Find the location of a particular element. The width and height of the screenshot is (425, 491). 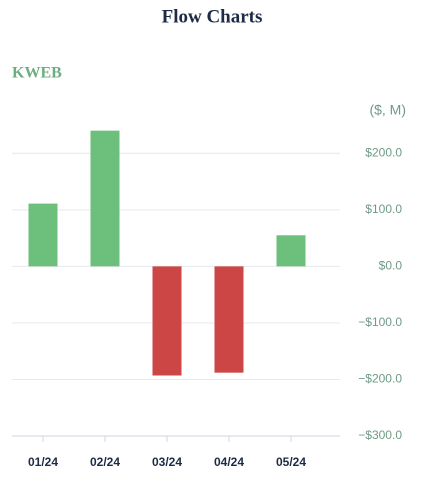

y-tick-label: −$300.0 is located at coordinates (380, 435).